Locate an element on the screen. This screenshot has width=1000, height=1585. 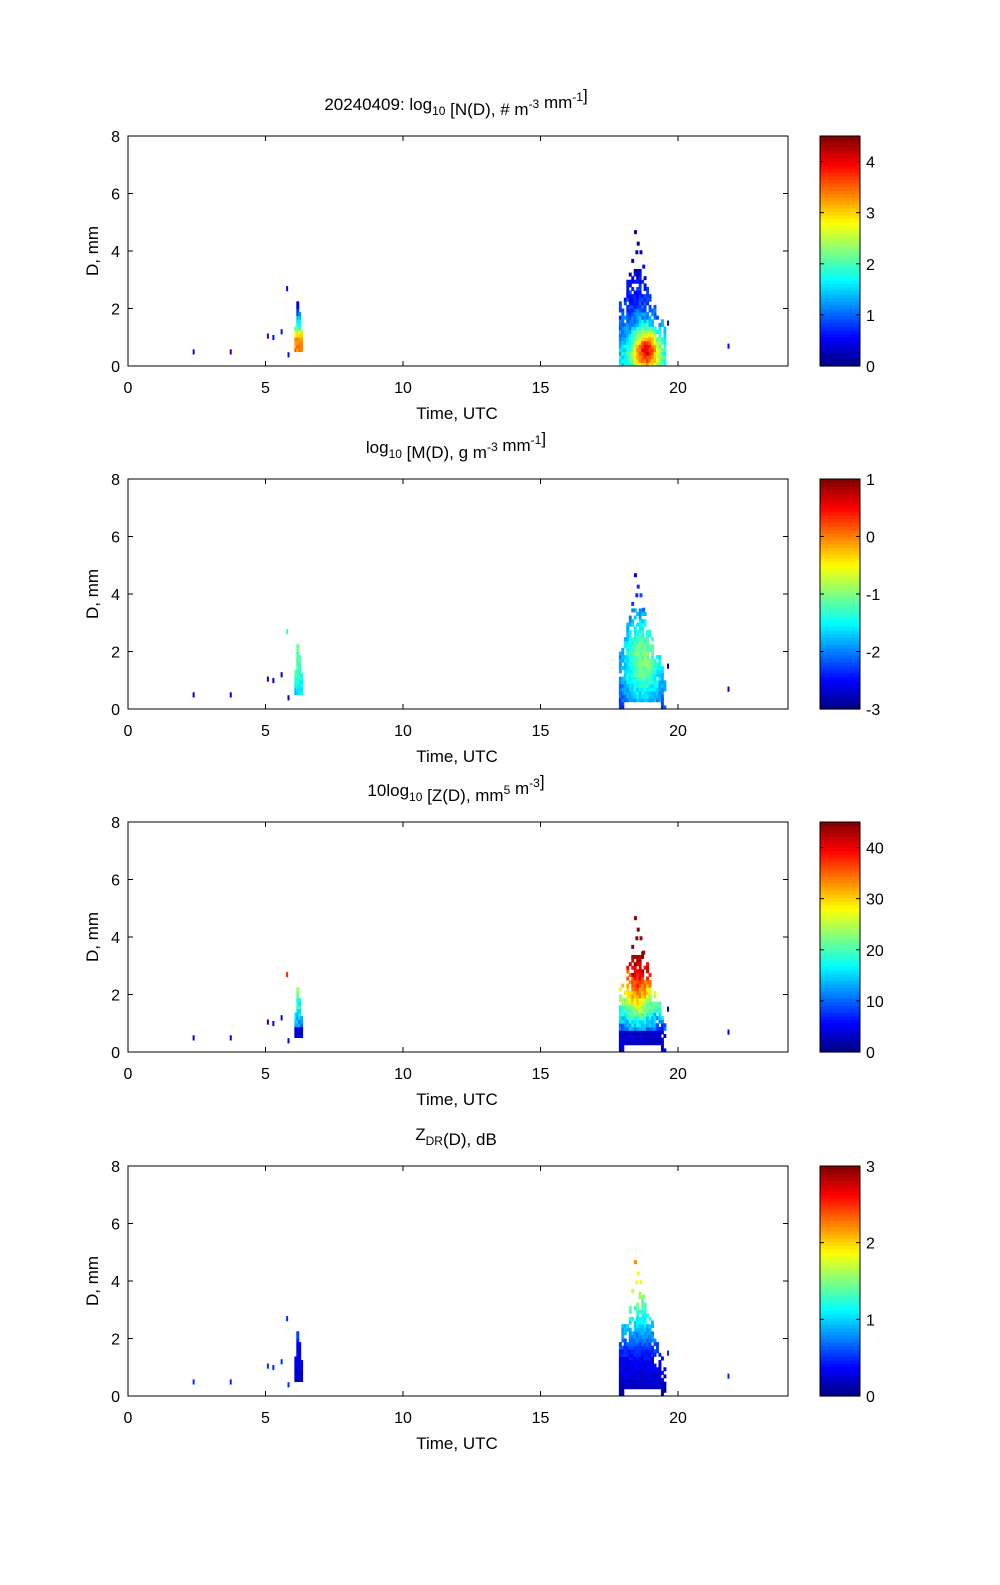
x-tick-label: 15 is located at coordinates (541, 1074).